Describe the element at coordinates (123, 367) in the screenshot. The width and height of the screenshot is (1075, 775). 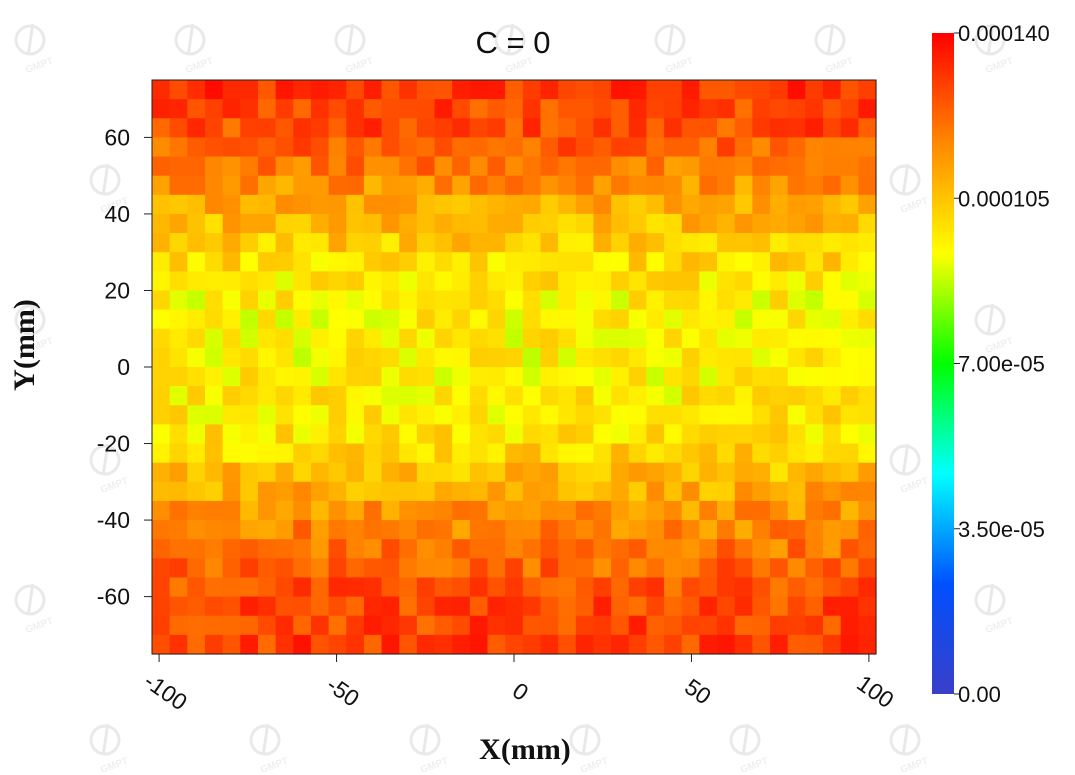
I see `y-tick-label: 0` at that location.